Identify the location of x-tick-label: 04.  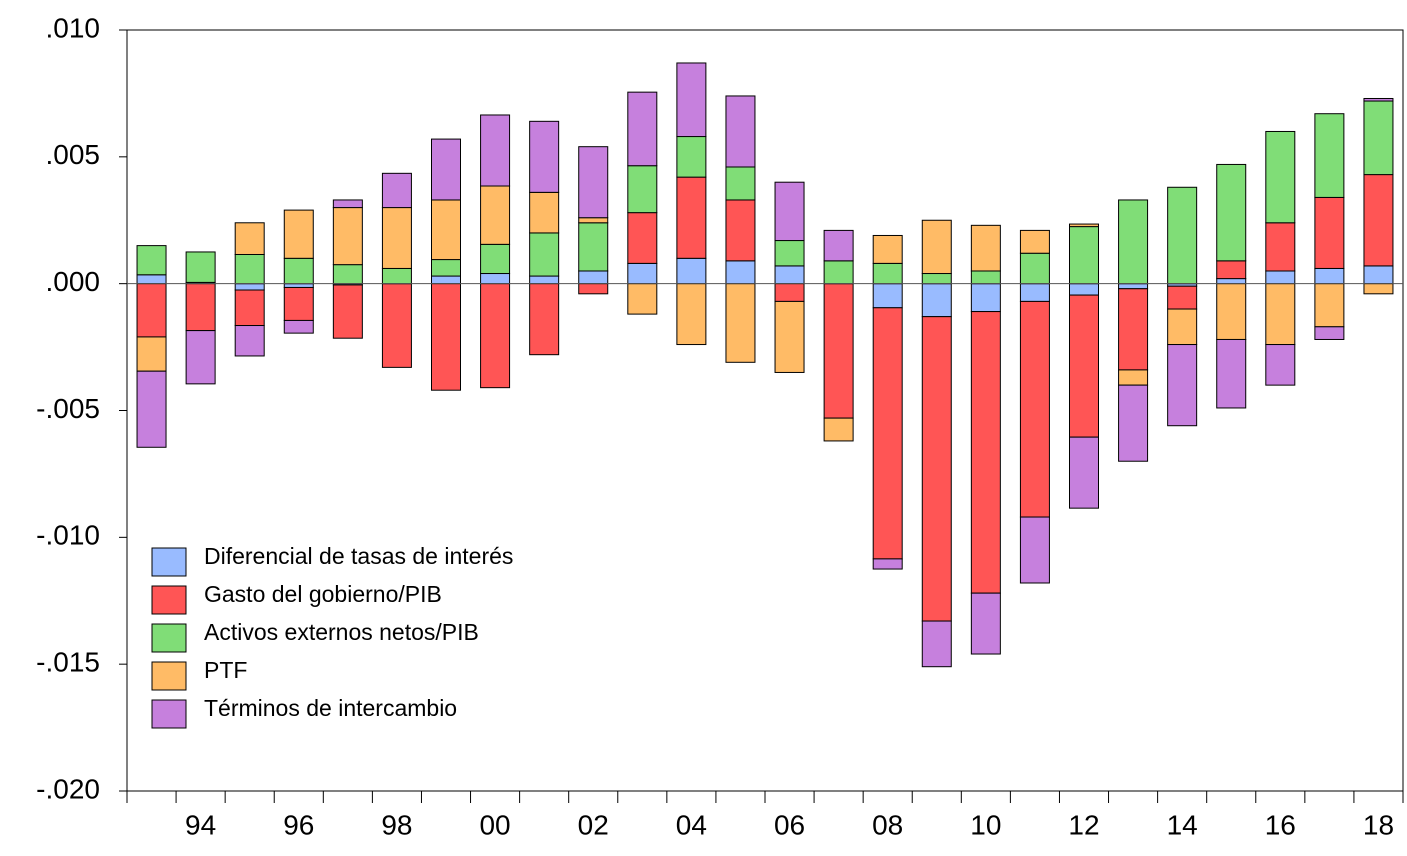
(691, 824).